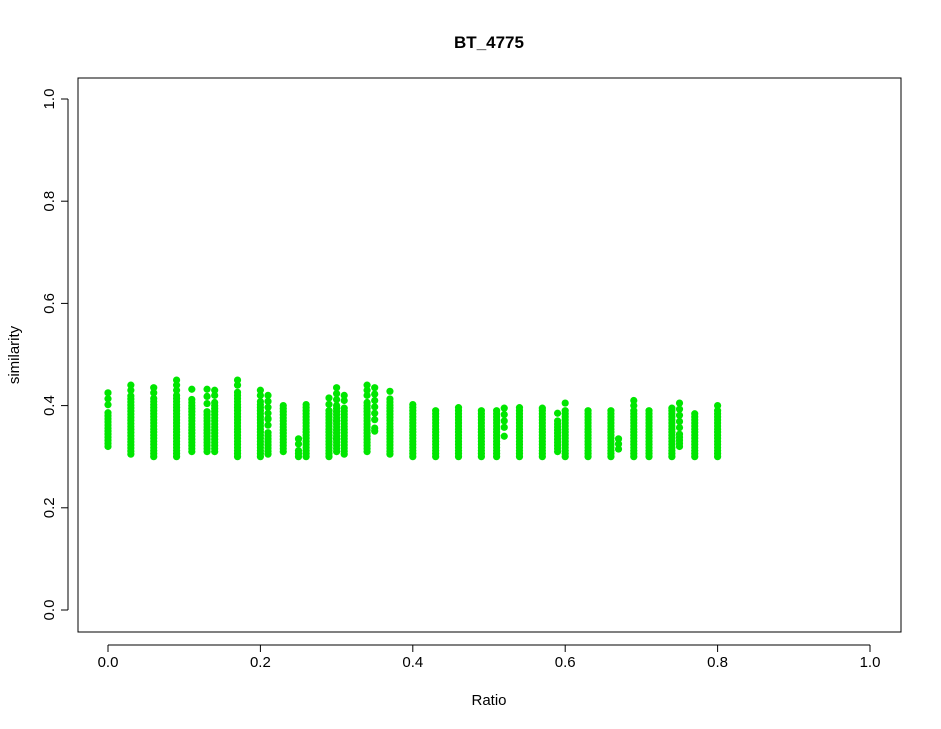  Describe the element at coordinates (49, 201) in the screenshot. I see `y-tick-label: 0.8` at that location.